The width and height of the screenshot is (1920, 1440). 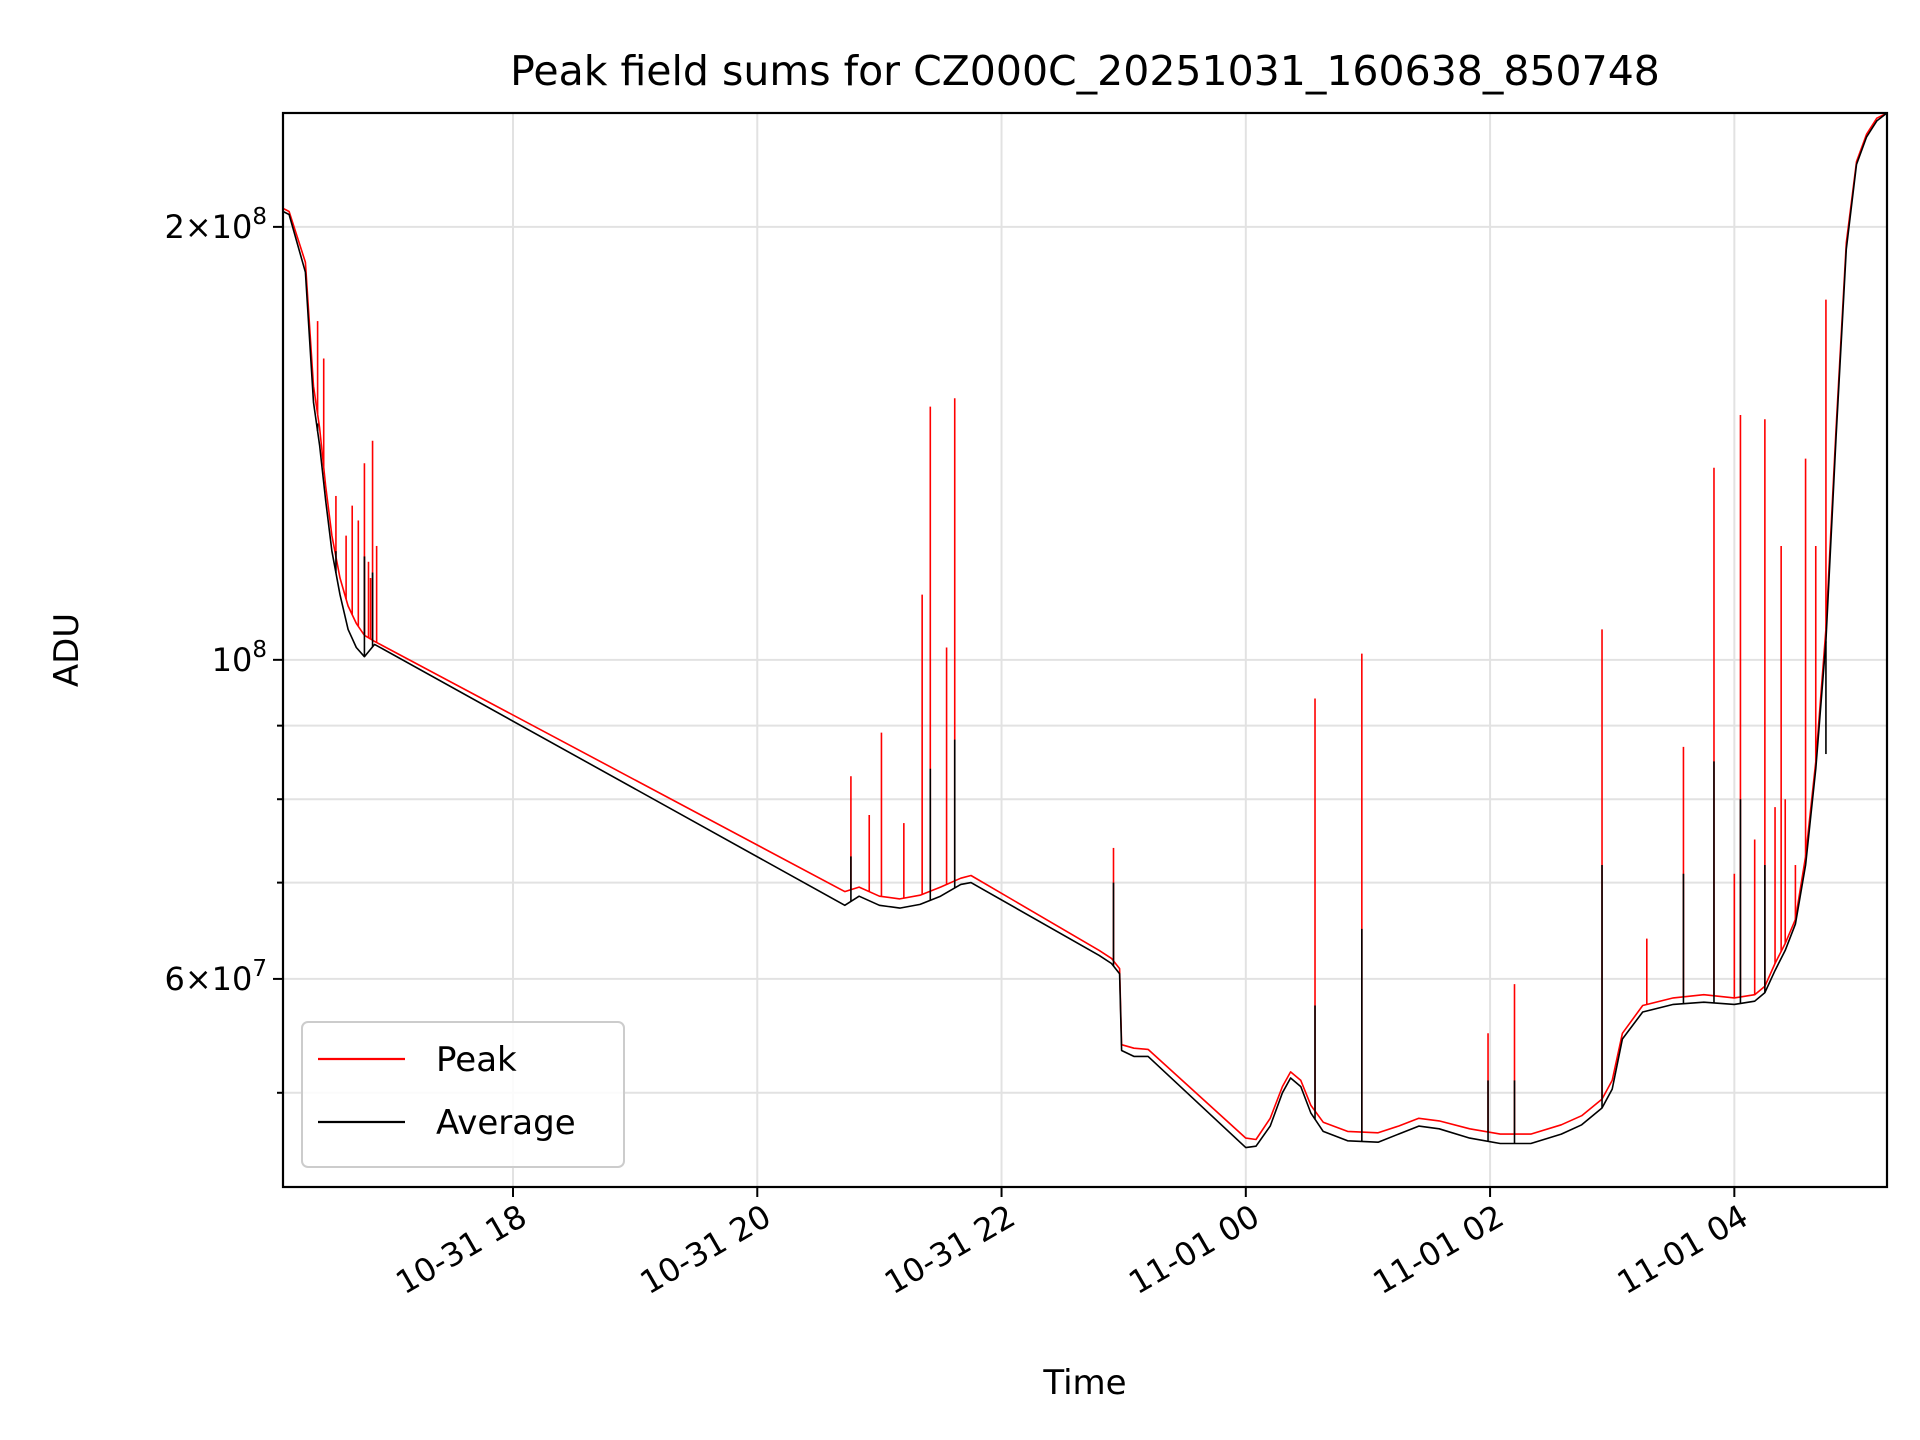 What do you see at coordinates (67, 650) in the screenshot?
I see `y-axis-label: ADU` at bounding box center [67, 650].